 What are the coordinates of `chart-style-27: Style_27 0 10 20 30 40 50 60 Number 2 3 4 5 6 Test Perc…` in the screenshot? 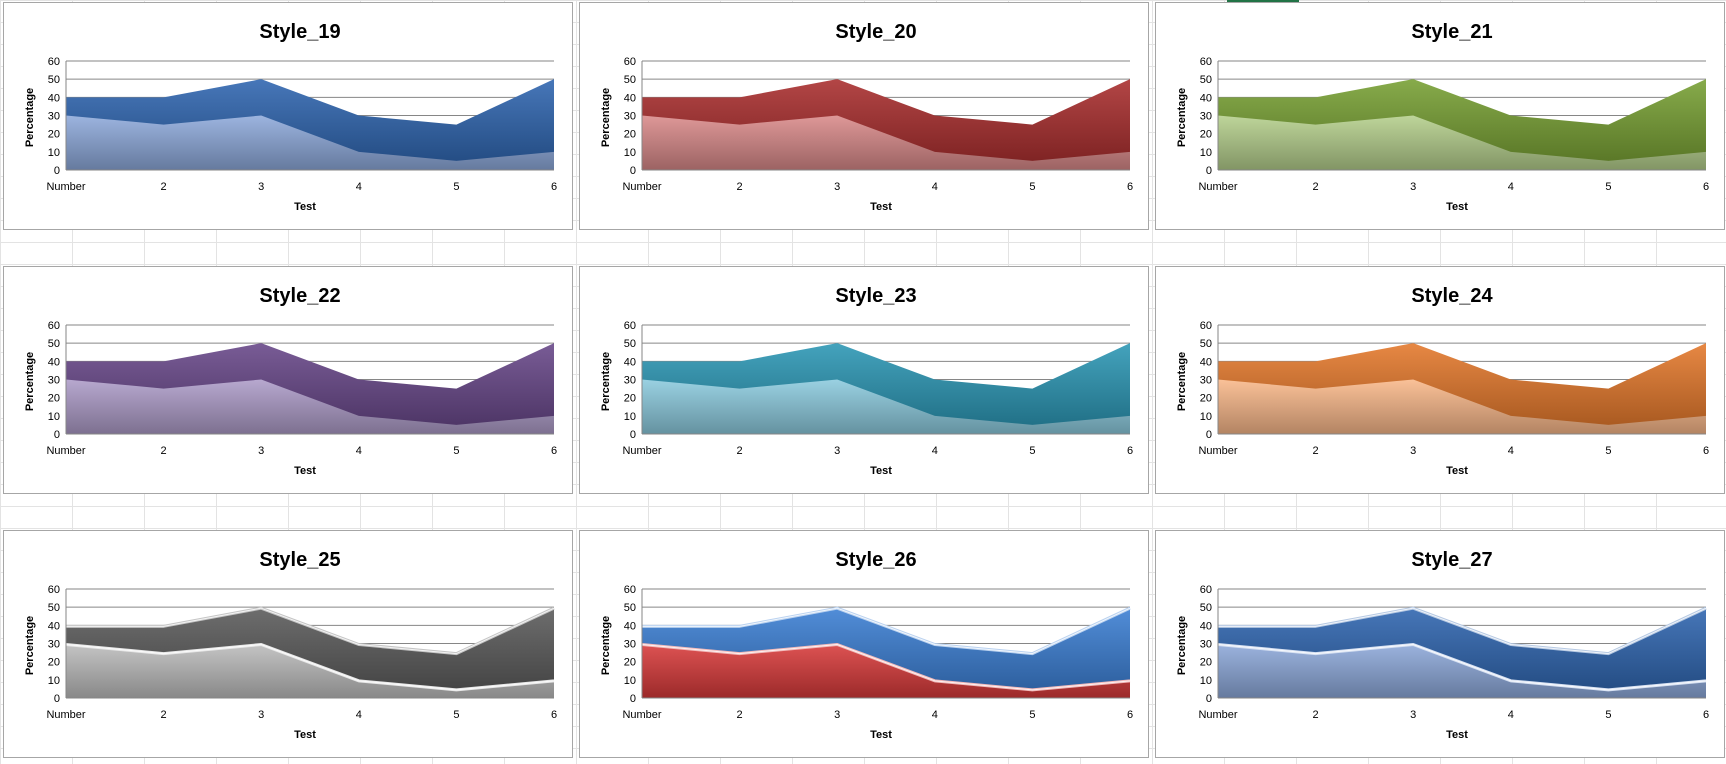 It's located at (1440, 644).